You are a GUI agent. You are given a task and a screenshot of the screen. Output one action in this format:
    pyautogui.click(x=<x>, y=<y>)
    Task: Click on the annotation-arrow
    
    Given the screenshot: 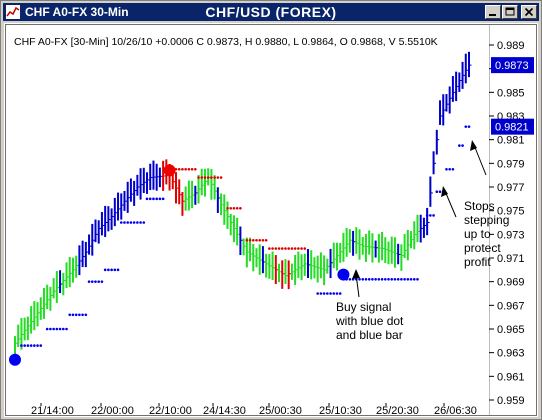 What is the action you would take?
    pyautogui.click(x=480, y=160)
    